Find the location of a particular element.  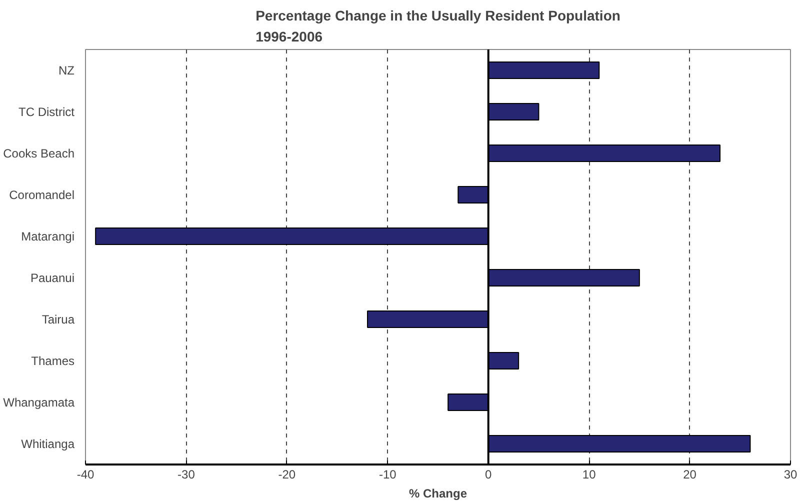

x-tick-label: 10 is located at coordinates (589, 475).